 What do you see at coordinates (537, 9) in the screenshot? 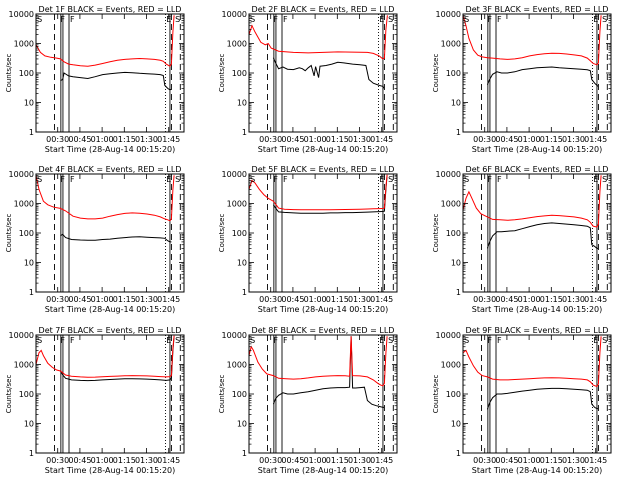
I see `panel-title: Det 3F BLACK = Events, RED = LLD` at bounding box center [537, 9].